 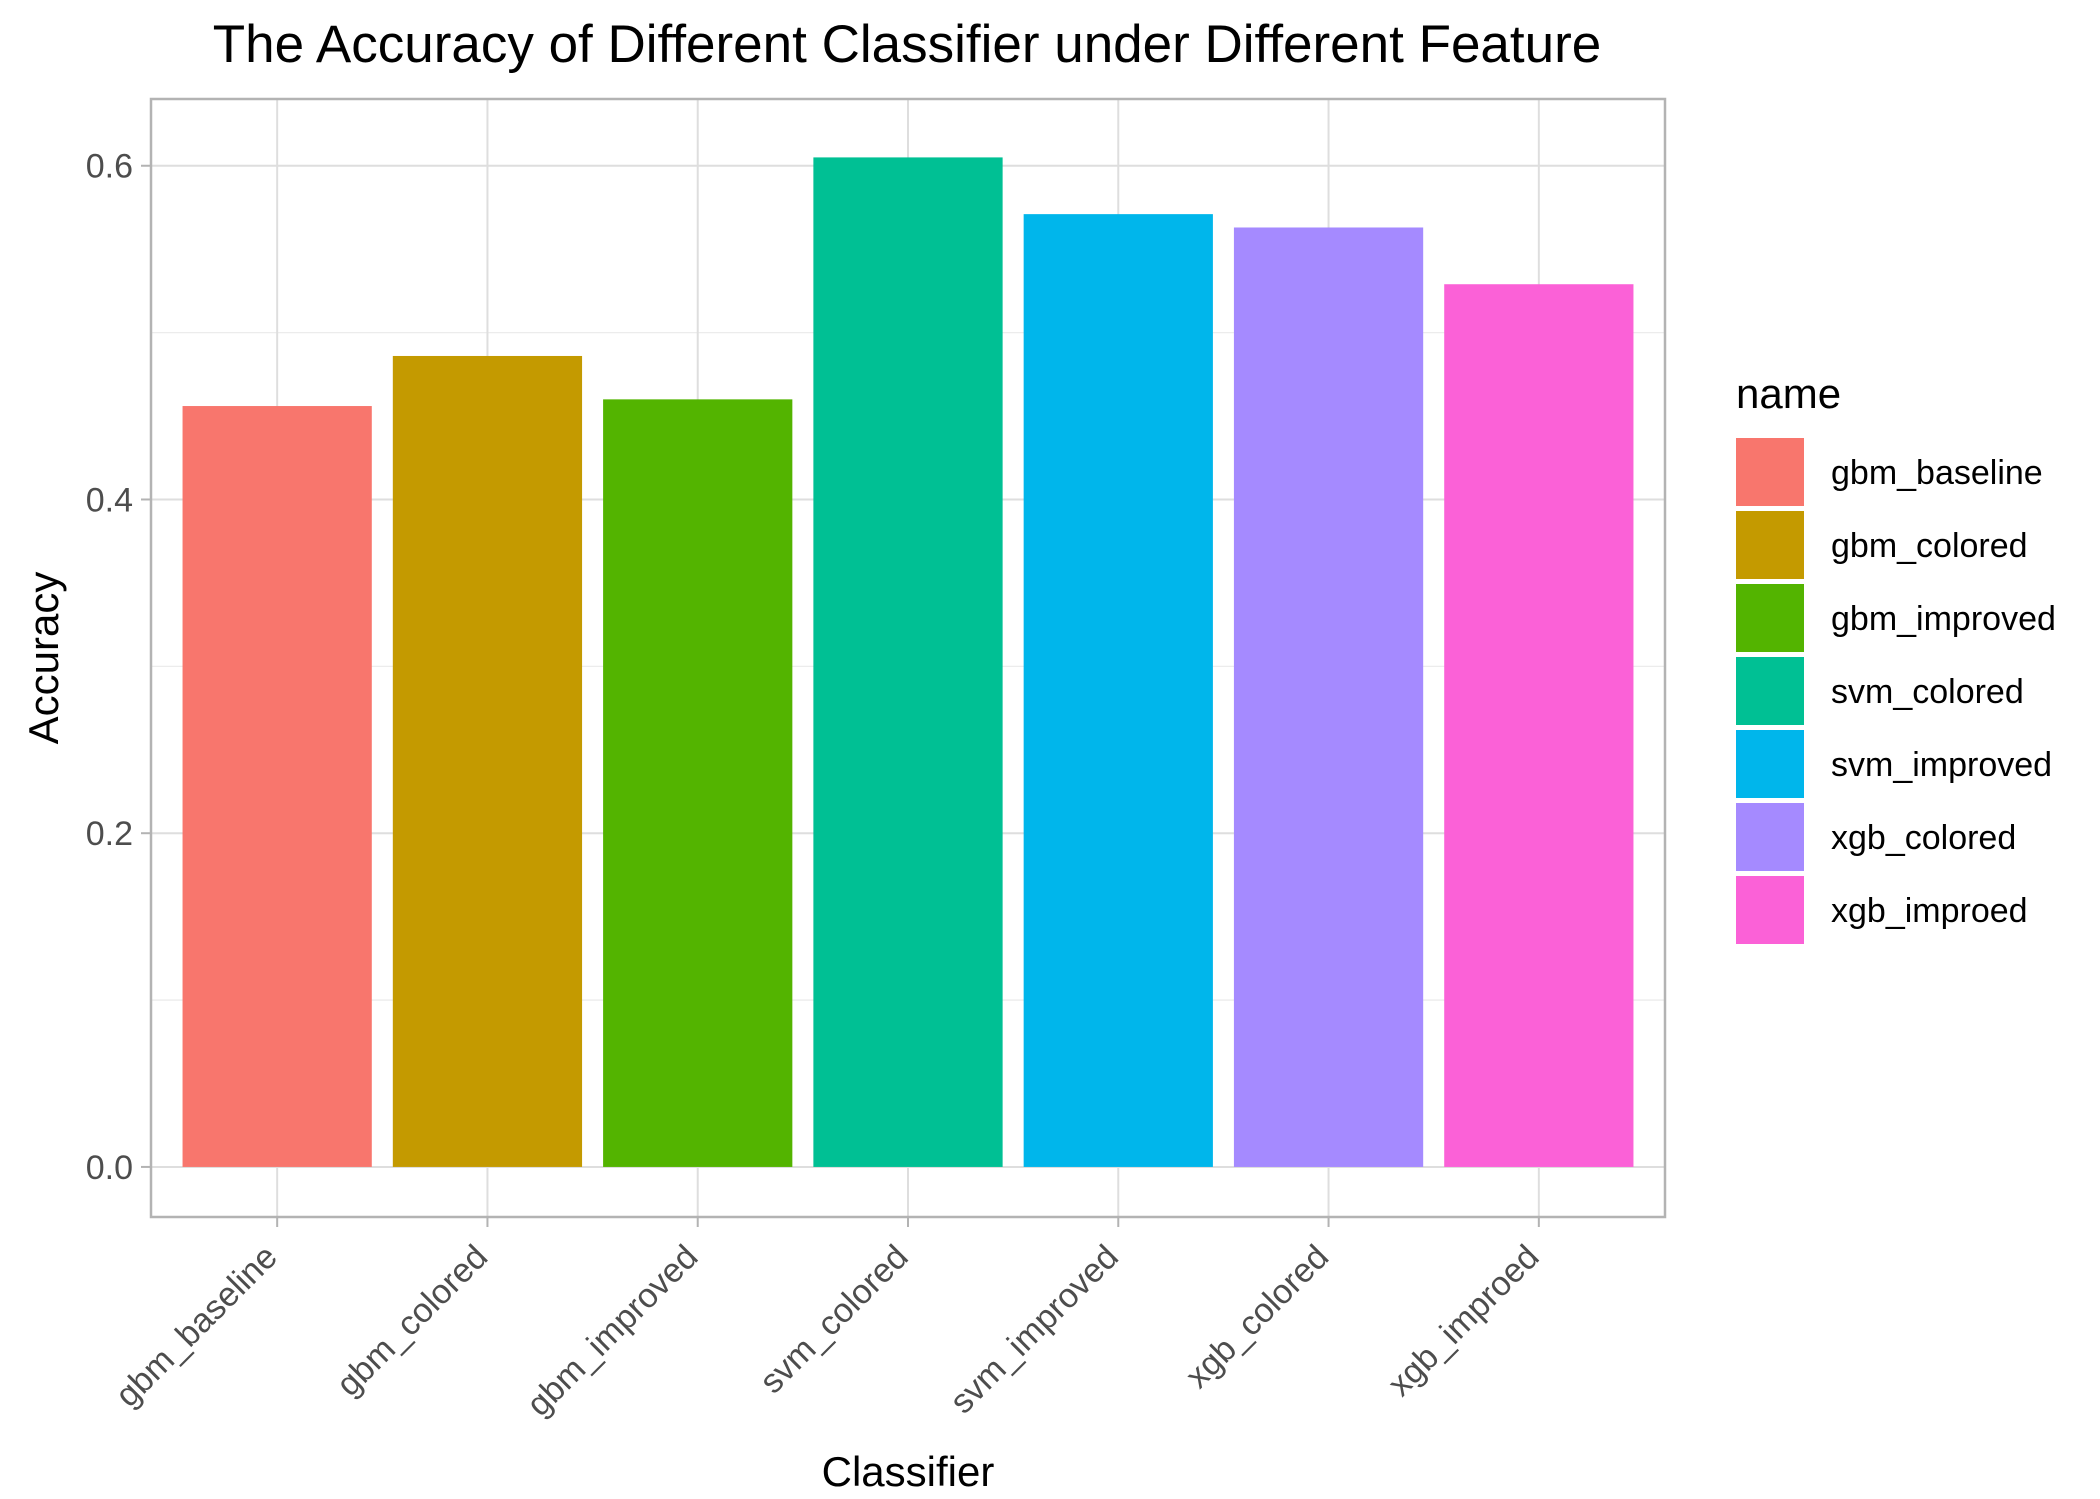 What do you see at coordinates (1929, 911) in the screenshot?
I see `legend-label-xgb_improed: xgb_improed` at bounding box center [1929, 911].